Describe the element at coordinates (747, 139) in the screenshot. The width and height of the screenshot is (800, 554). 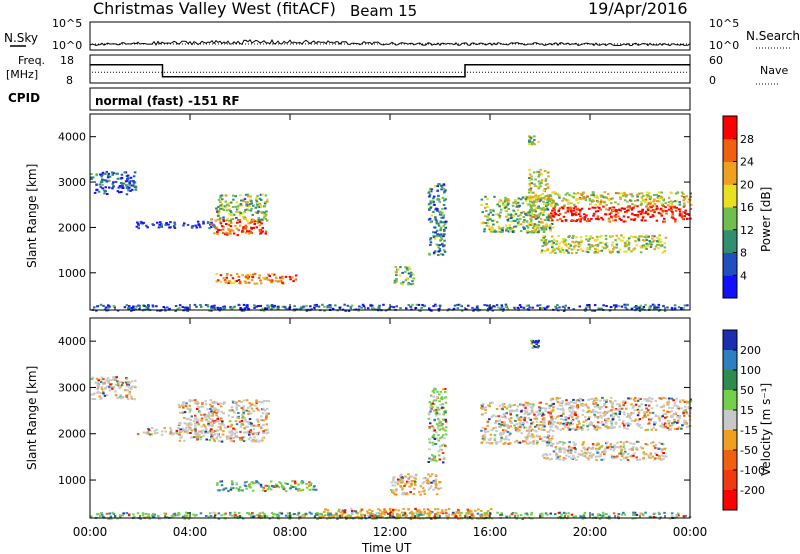
I see `colorbar-tick-label: 28` at that location.